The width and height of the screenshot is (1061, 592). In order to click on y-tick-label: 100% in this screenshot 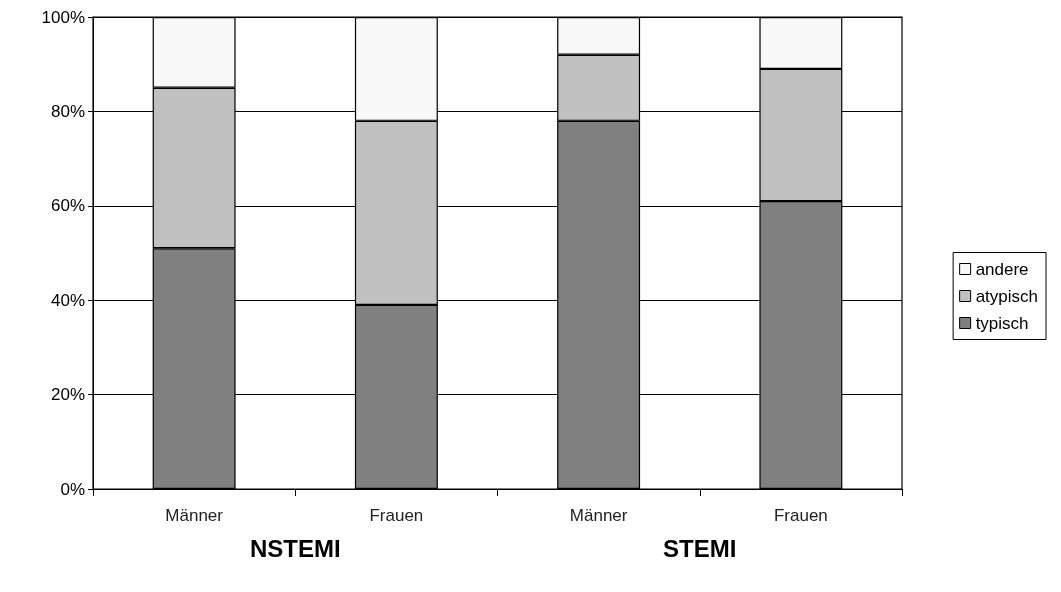, I will do `click(63, 17)`.